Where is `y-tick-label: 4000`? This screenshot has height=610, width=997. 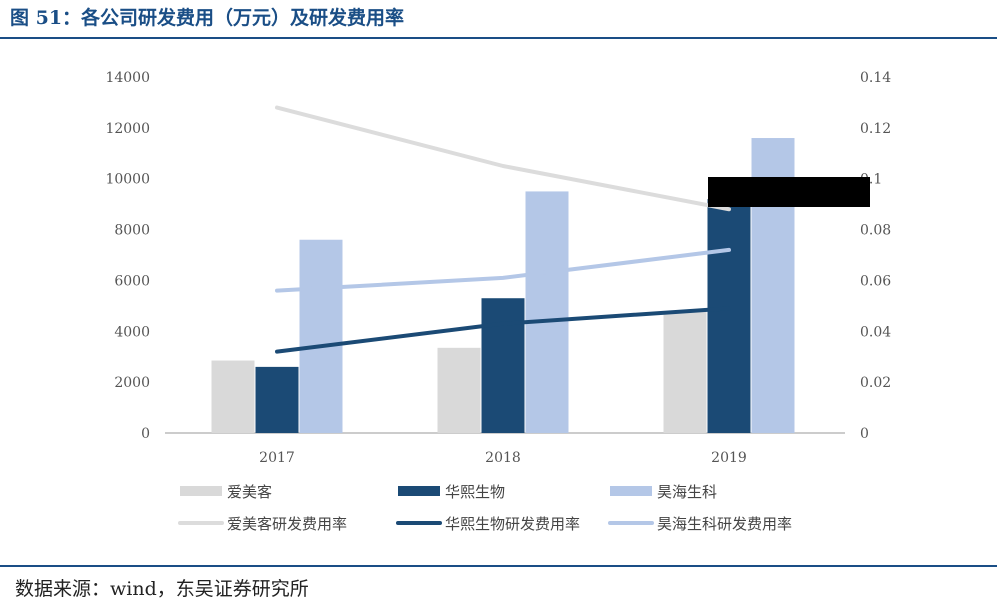
y-tick-label: 4000 is located at coordinates (132, 332).